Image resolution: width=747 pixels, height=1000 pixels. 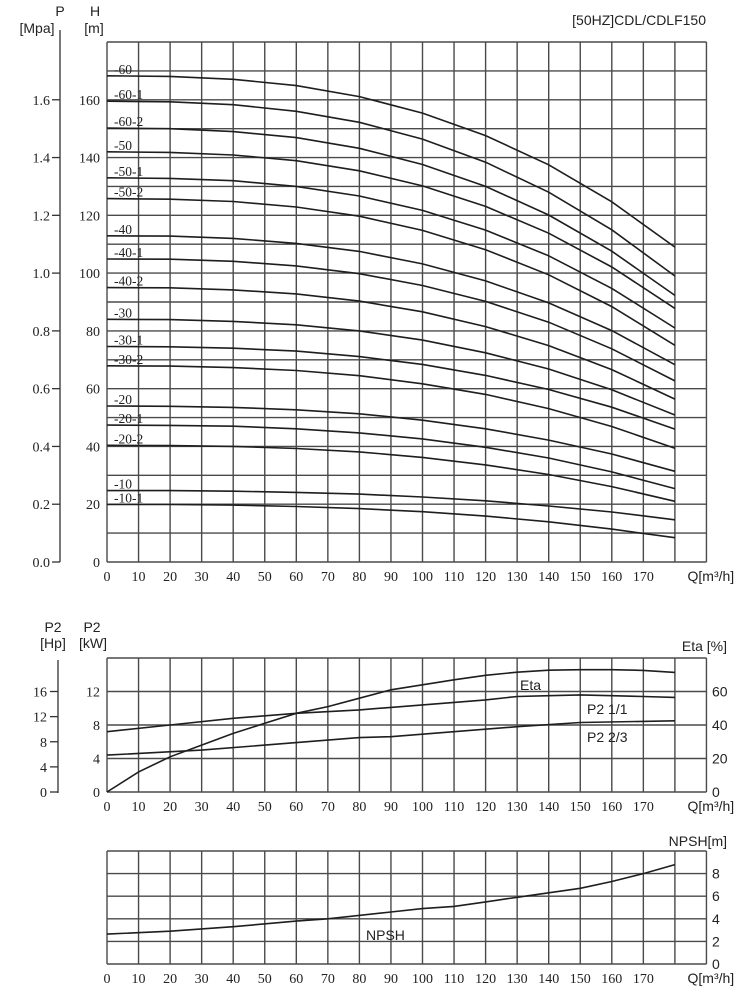 What do you see at coordinates (716, 964) in the screenshot?
I see `y-tick-label-npsh: 0` at bounding box center [716, 964].